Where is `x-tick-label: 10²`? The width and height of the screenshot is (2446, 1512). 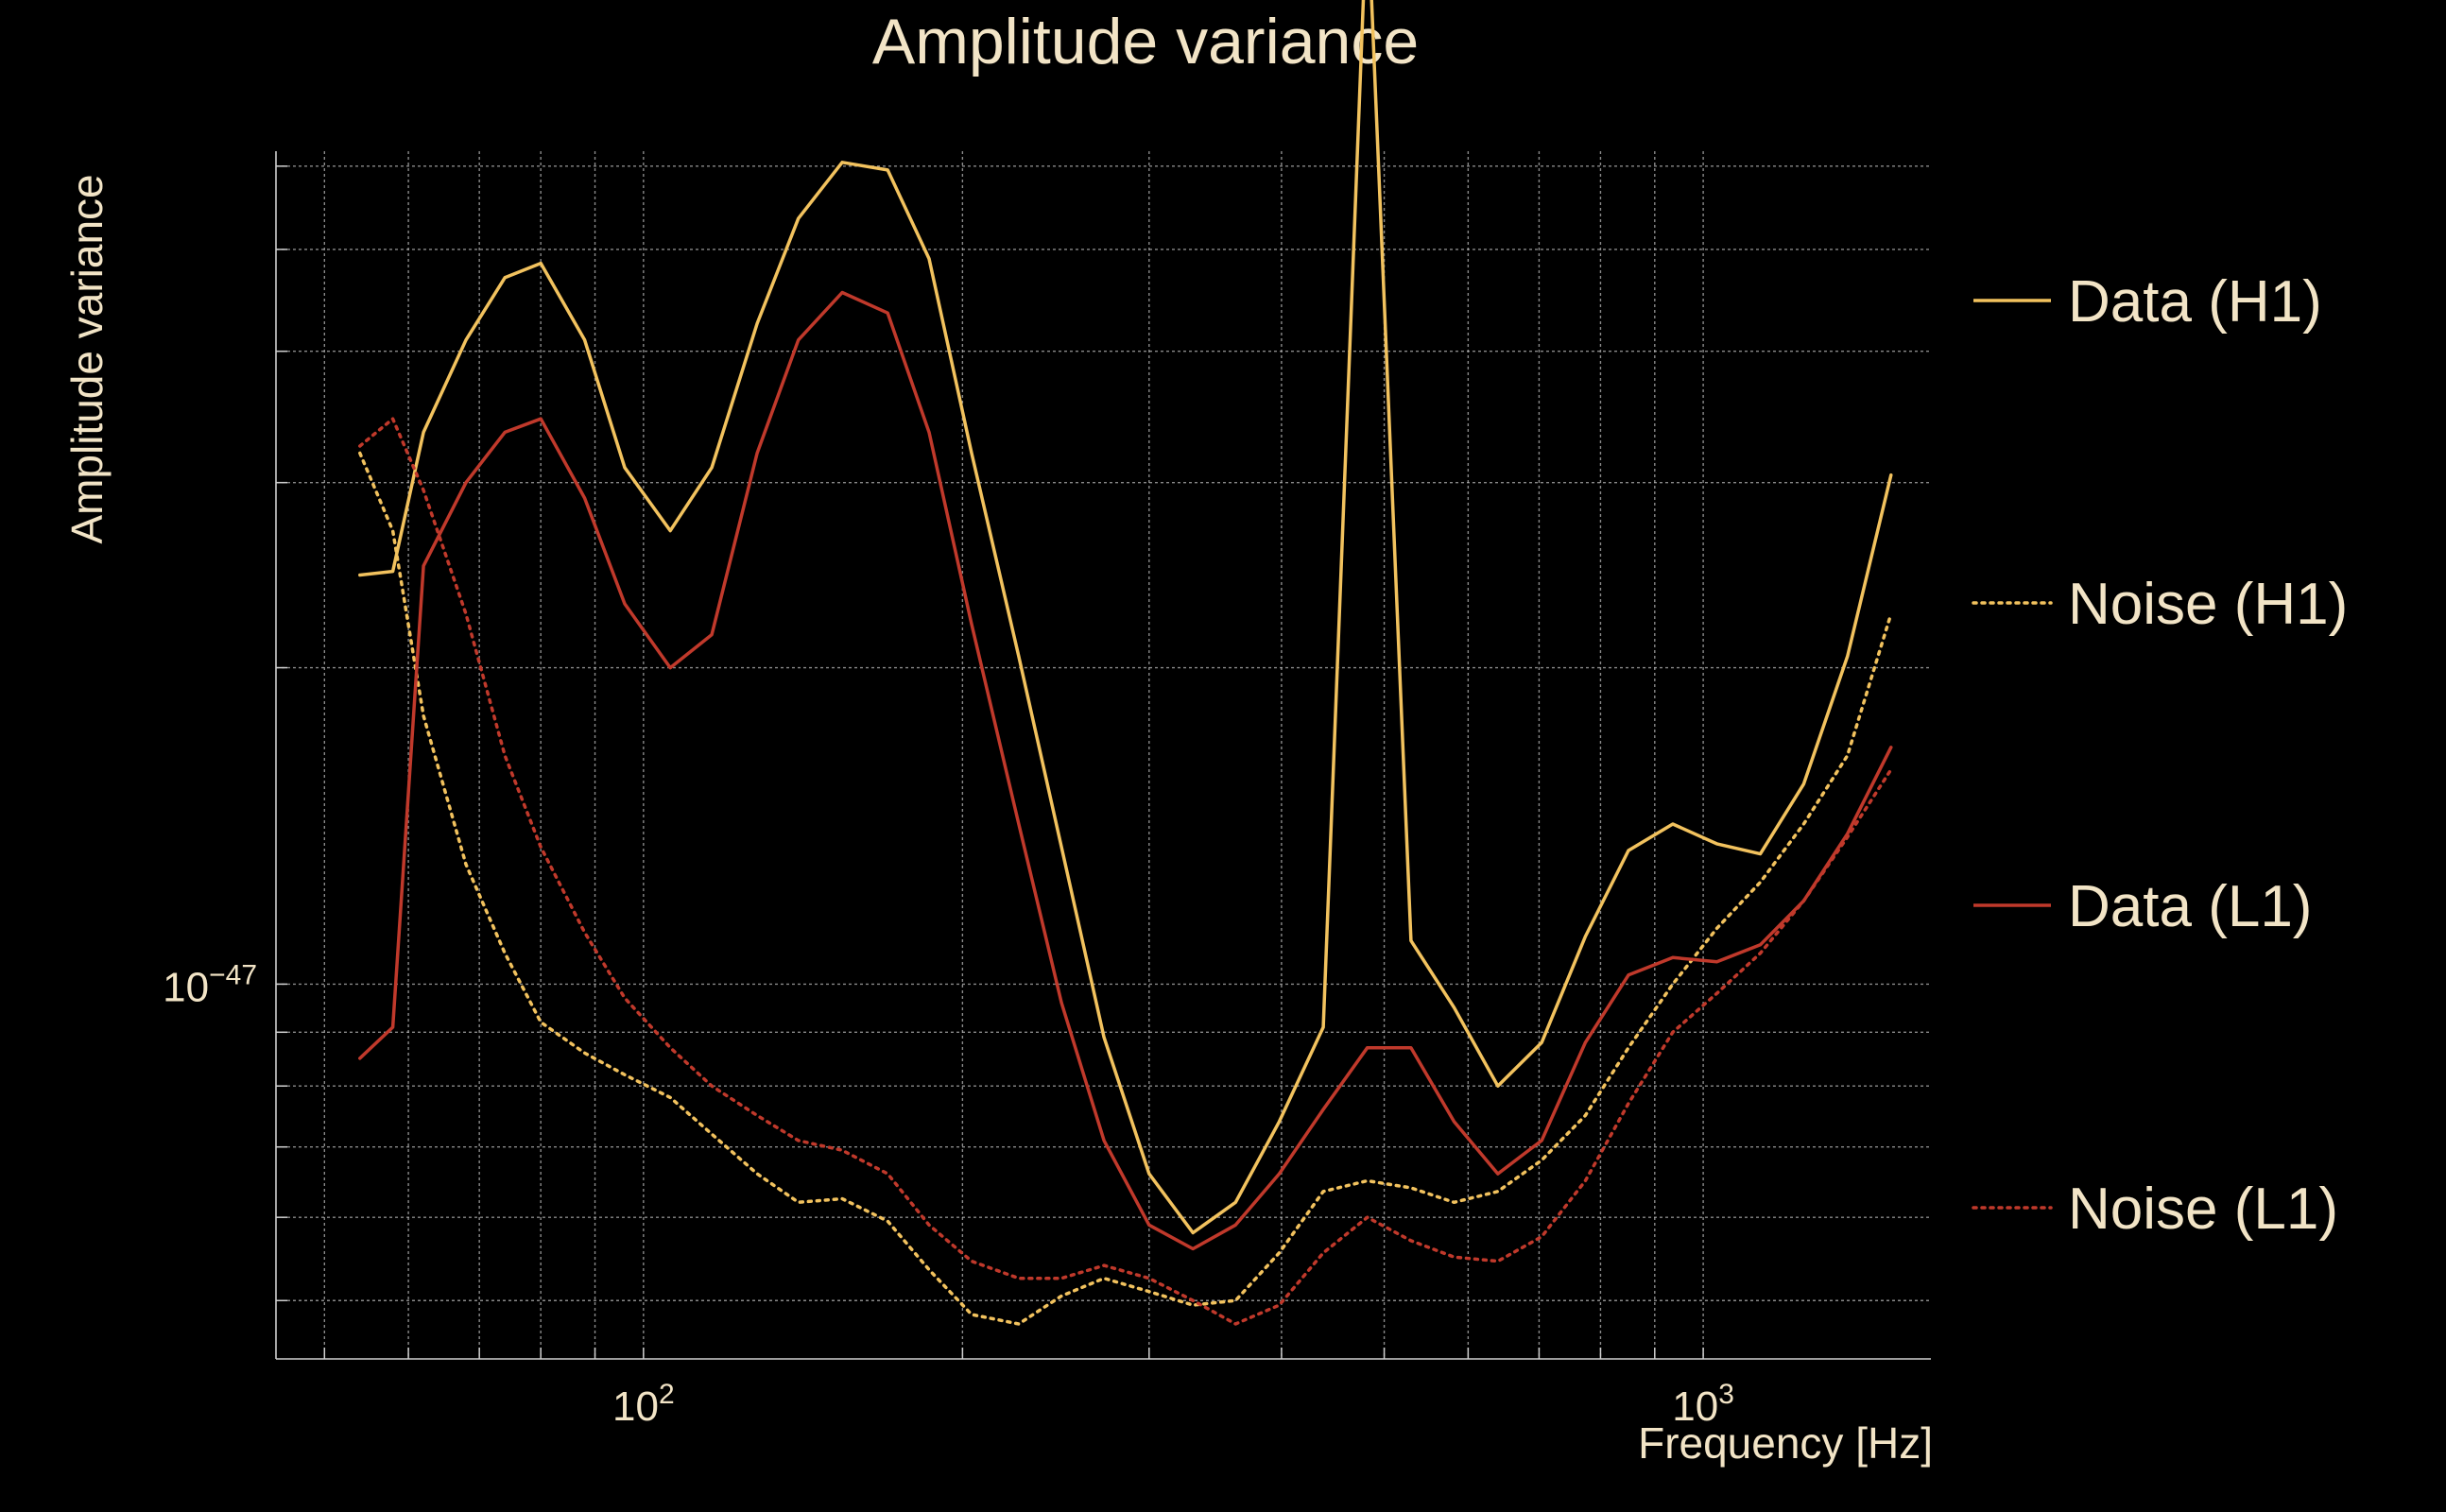 x-tick-label: 10² is located at coordinates (643, 1404).